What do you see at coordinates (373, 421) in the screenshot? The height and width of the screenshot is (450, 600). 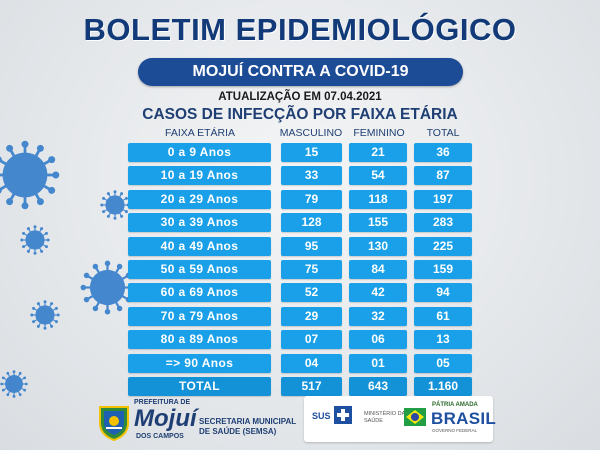 I see `ministerio-line2: SAÚDE` at bounding box center [373, 421].